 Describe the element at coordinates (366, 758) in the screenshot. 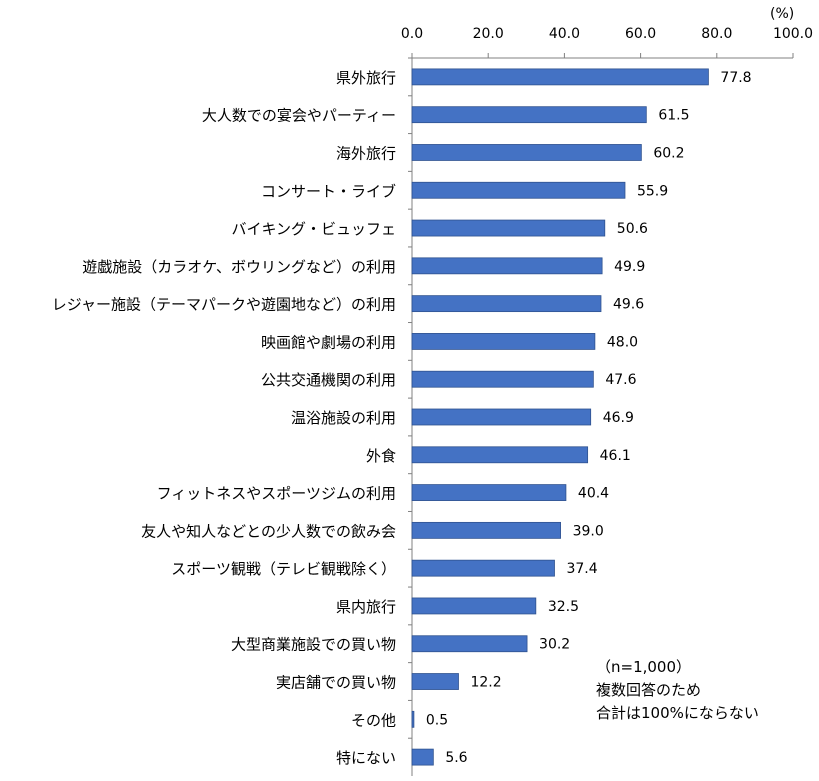

I see `category-label: 特にない` at that location.